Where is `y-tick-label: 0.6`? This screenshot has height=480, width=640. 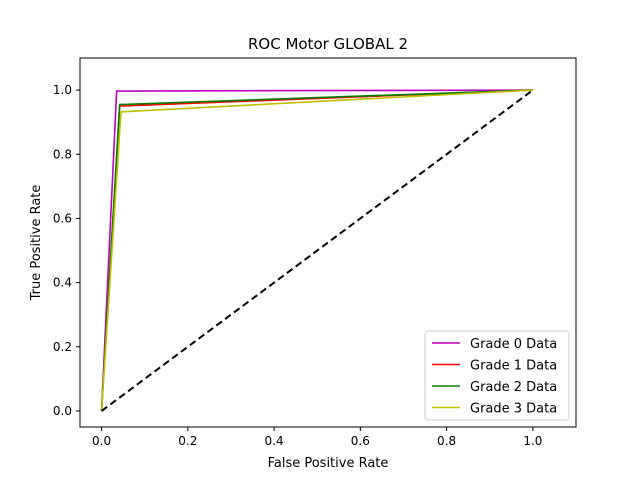
y-tick-label: 0.6 is located at coordinates (62, 218).